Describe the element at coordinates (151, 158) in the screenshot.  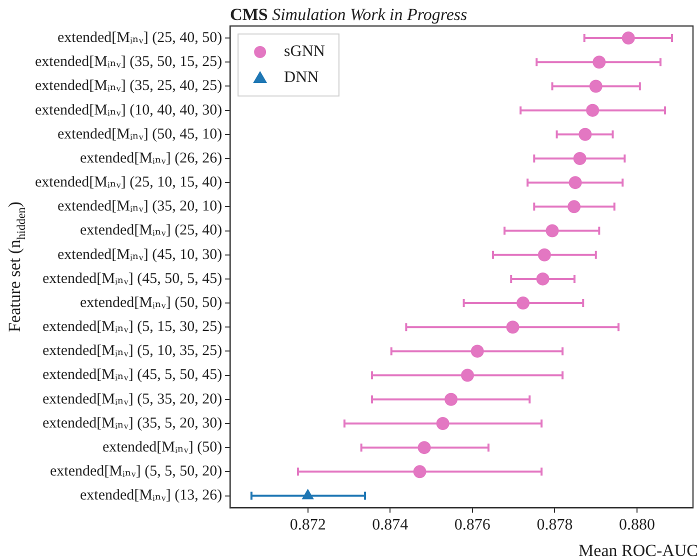
I see `y-tick-label: extended[Mᵢₙᵥ] (26, 26)` at that location.